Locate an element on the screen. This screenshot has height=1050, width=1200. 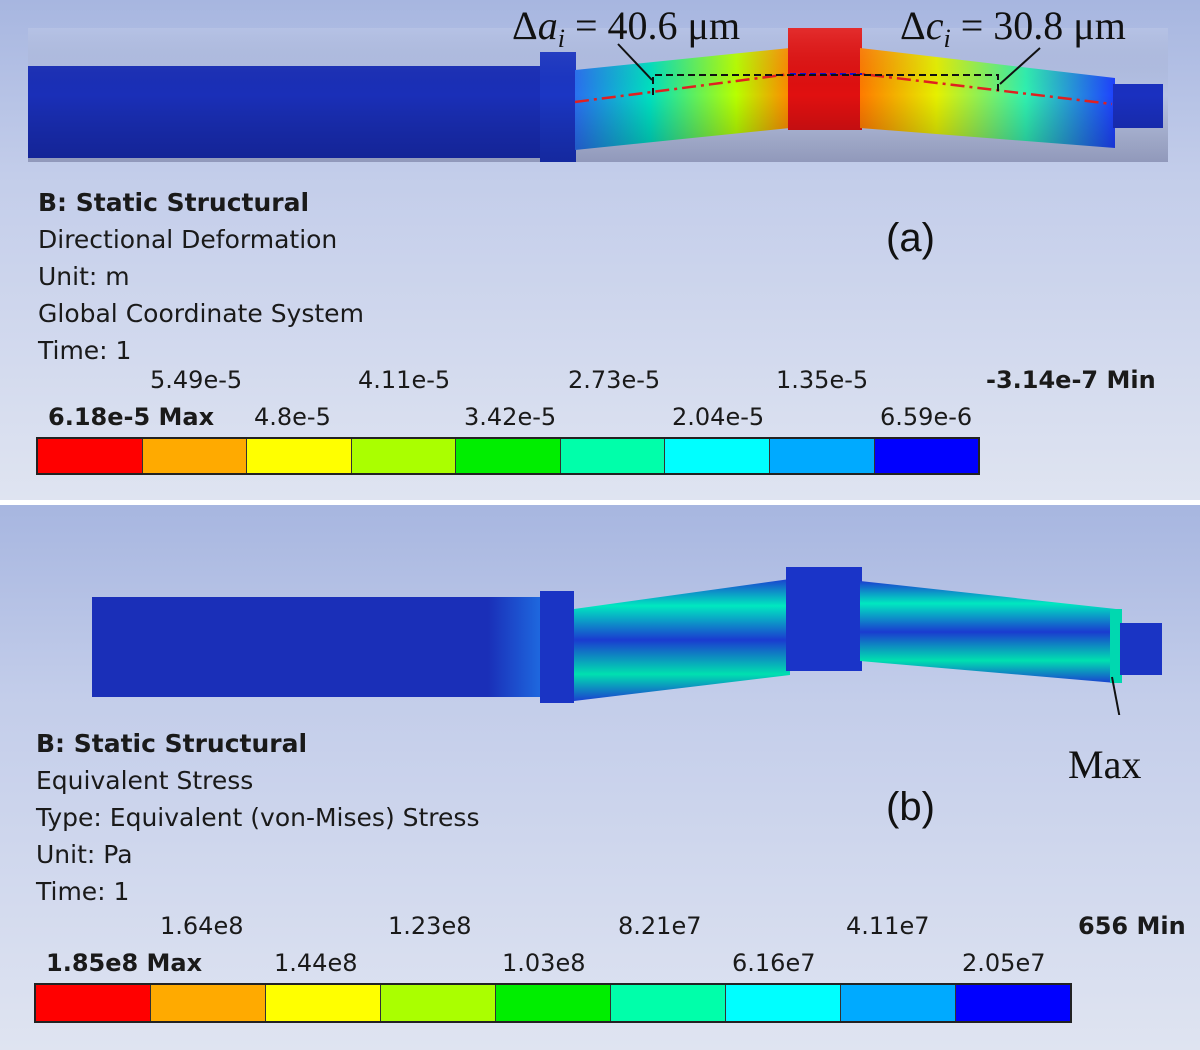
legend-label: 6.16e7 is located at coordinates (774, 963).